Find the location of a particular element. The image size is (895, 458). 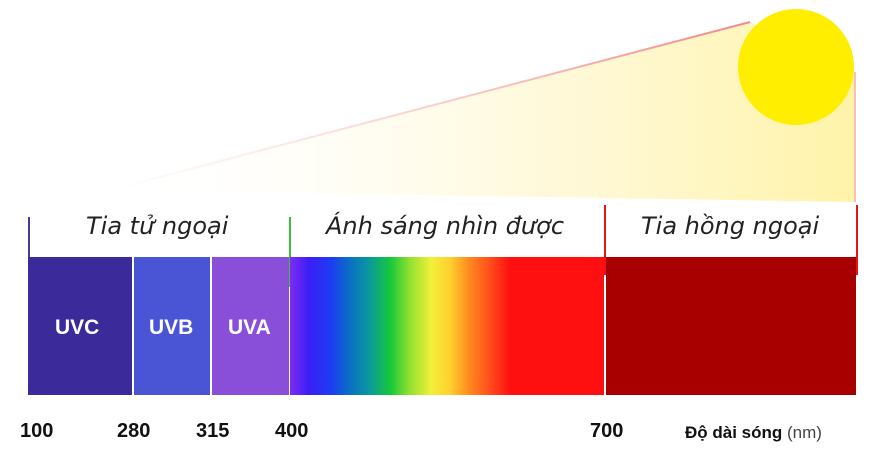

uva-label: UVA is located at coordinates (249, 327).